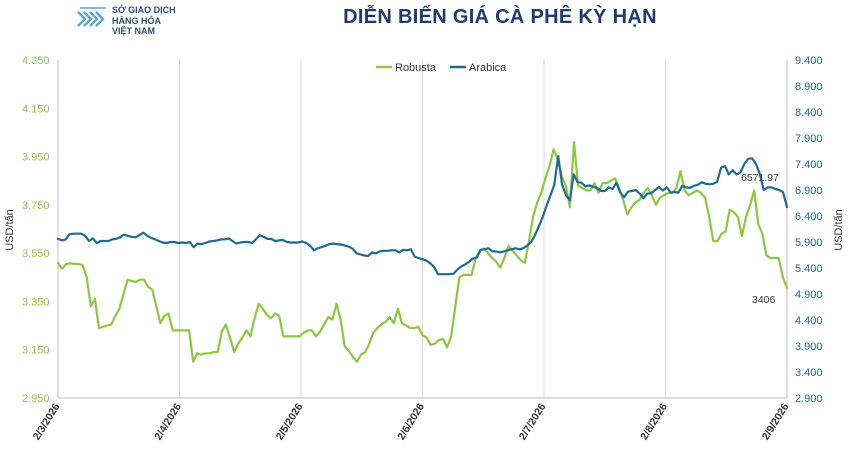 The width and height of the screenshot is (850, 457). What do you see at coordinates (764, 300) in the screenshot?
I see `end-label-robusta: 3406` at bounding box center [764, 300].